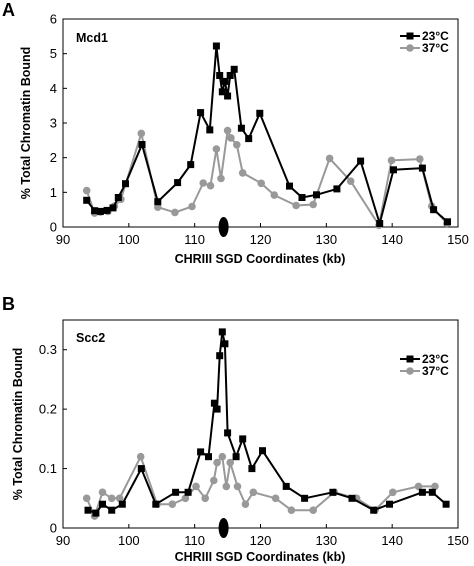 The width and height of the screenshot is (474, 566). I want to click on centromere-marker-a, so click(223, 227).